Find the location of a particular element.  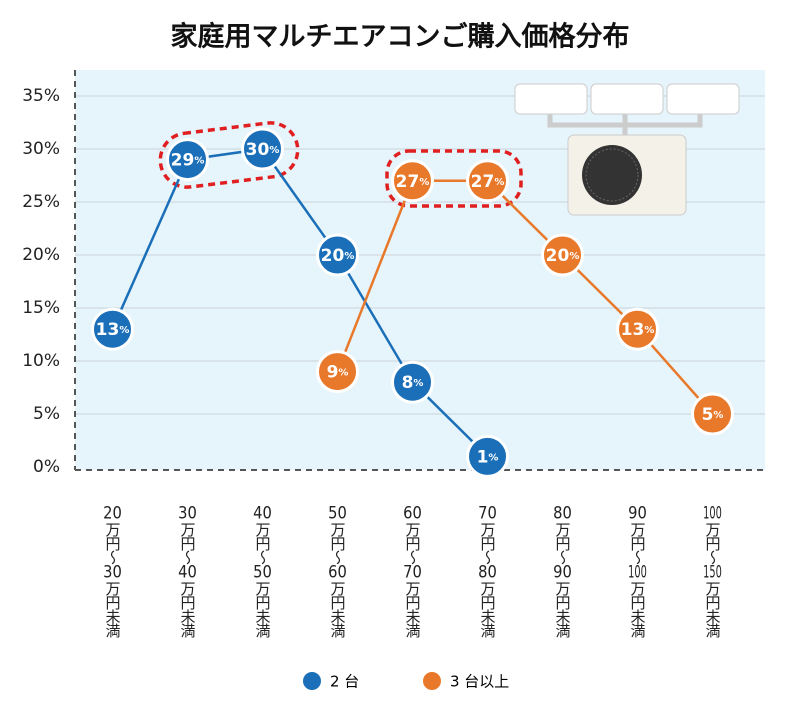

y-tick-label: 10% is located at coordinates (41, 361).